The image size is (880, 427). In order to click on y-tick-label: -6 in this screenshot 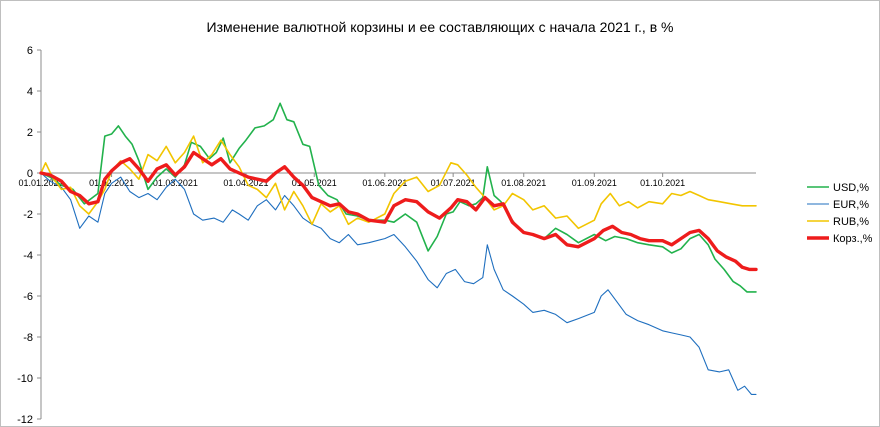, I will do `click(28, 297)`.